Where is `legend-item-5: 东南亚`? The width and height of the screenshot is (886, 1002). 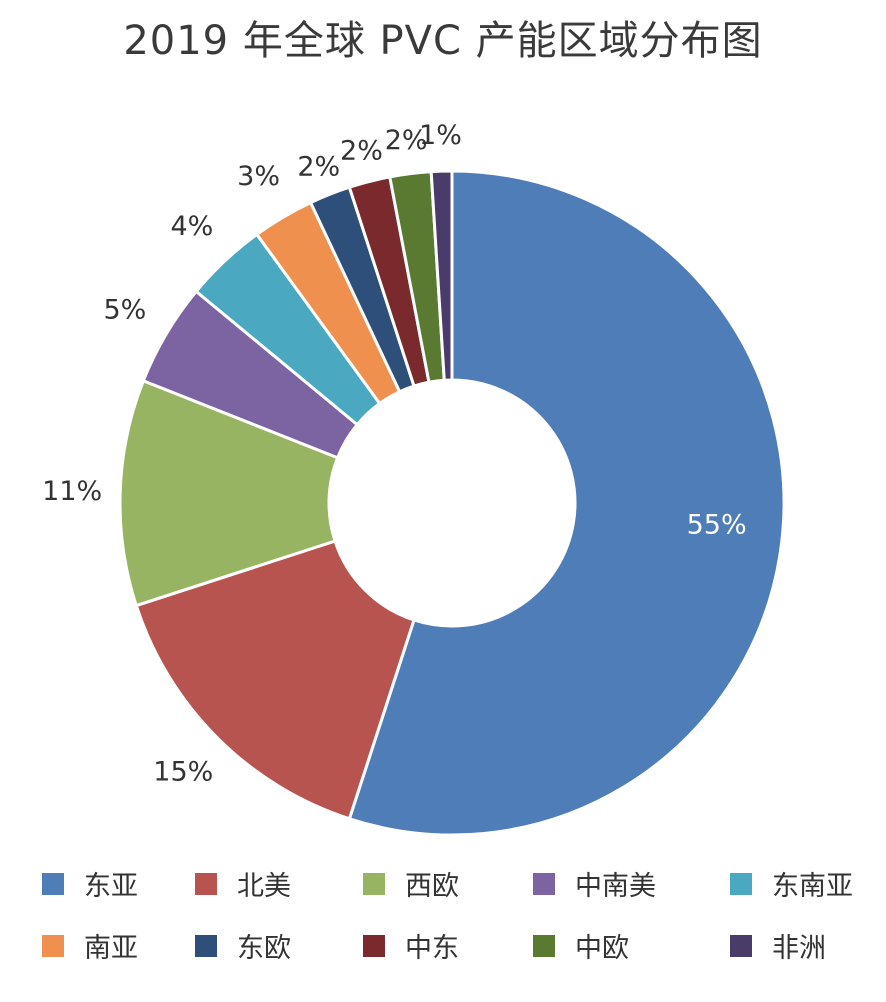 legend-item-5: 东南亚 is located at coordinates (791, 883).